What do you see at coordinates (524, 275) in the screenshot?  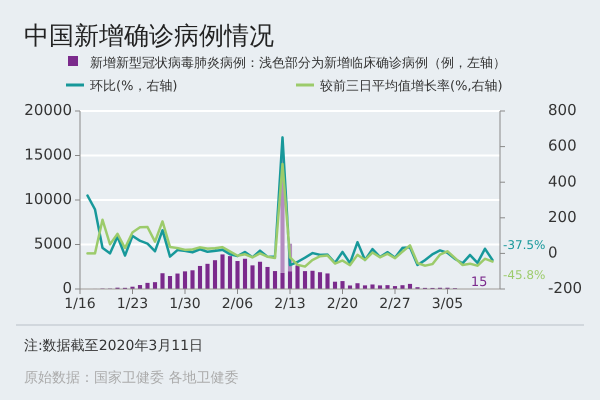 I see `data-label: -45.8%` at bounding box center [524, 275].